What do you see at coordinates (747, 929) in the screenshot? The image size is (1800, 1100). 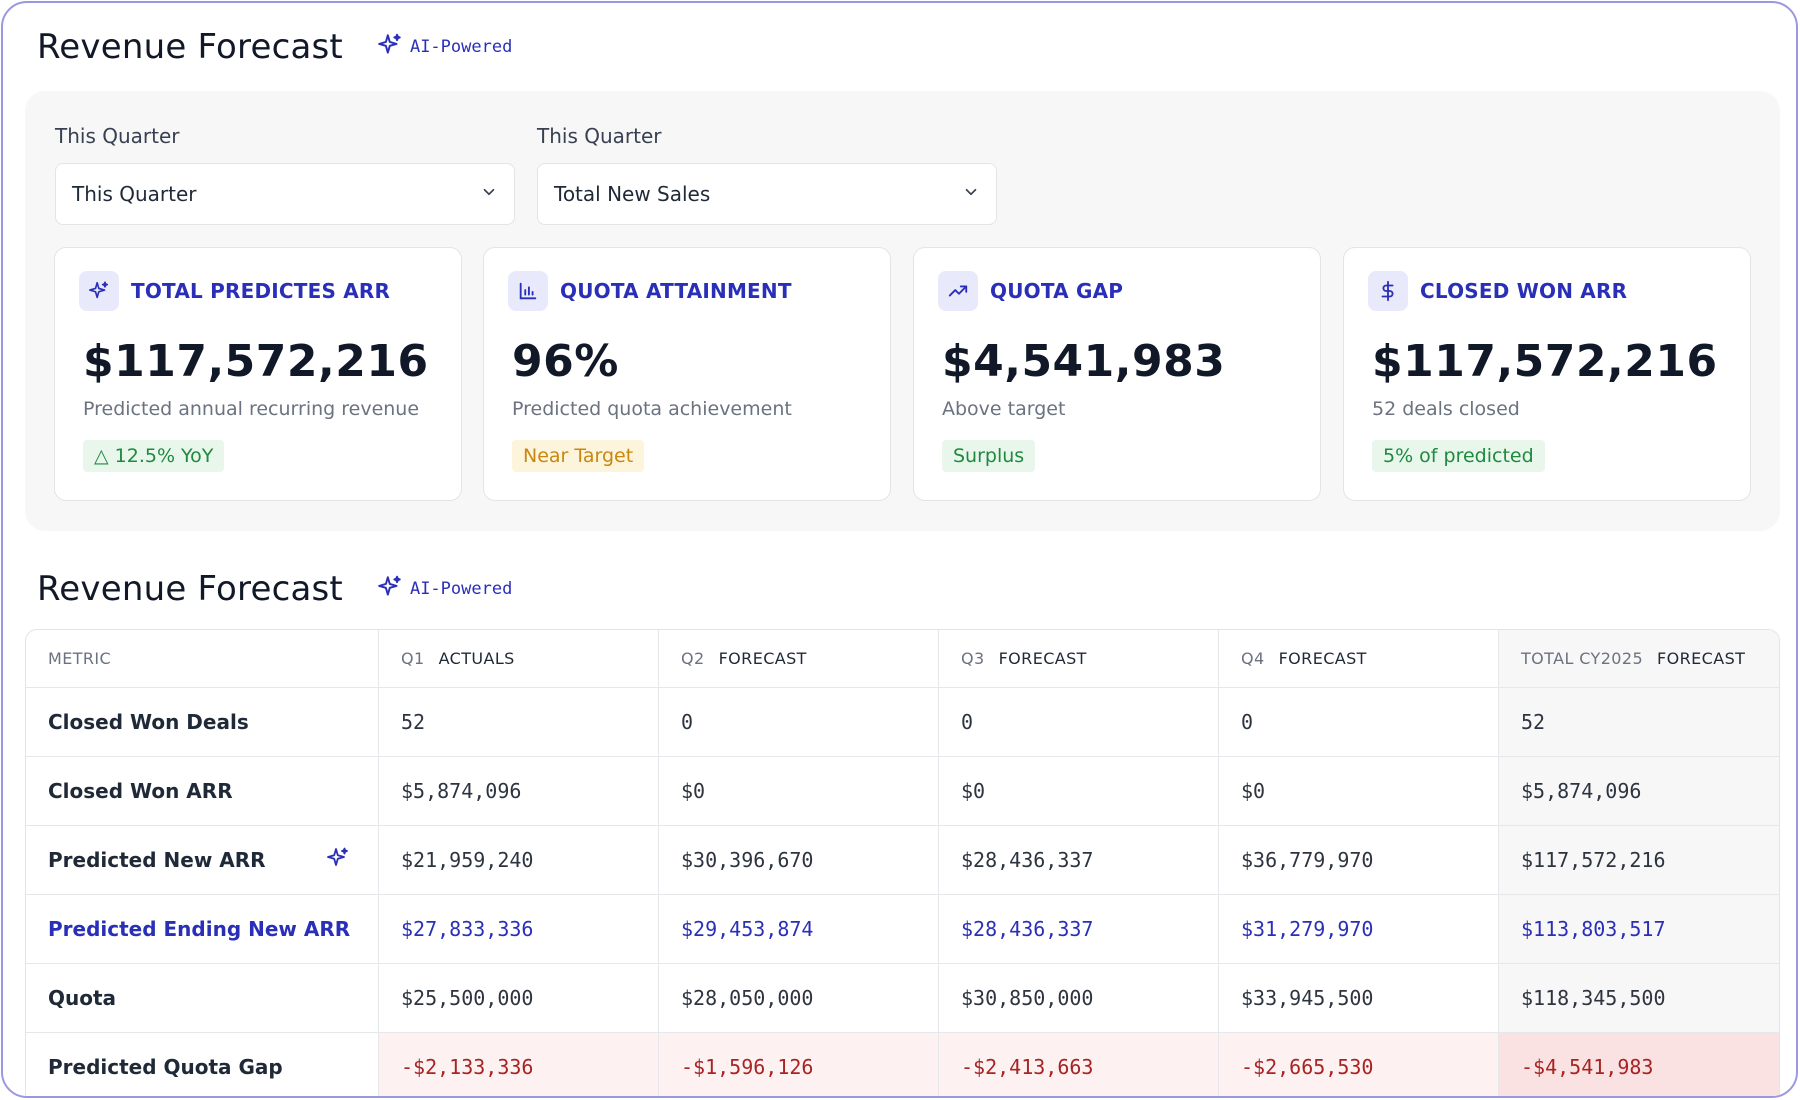 I see `value-text: $29,453,874` at bounding box center [747, 929].